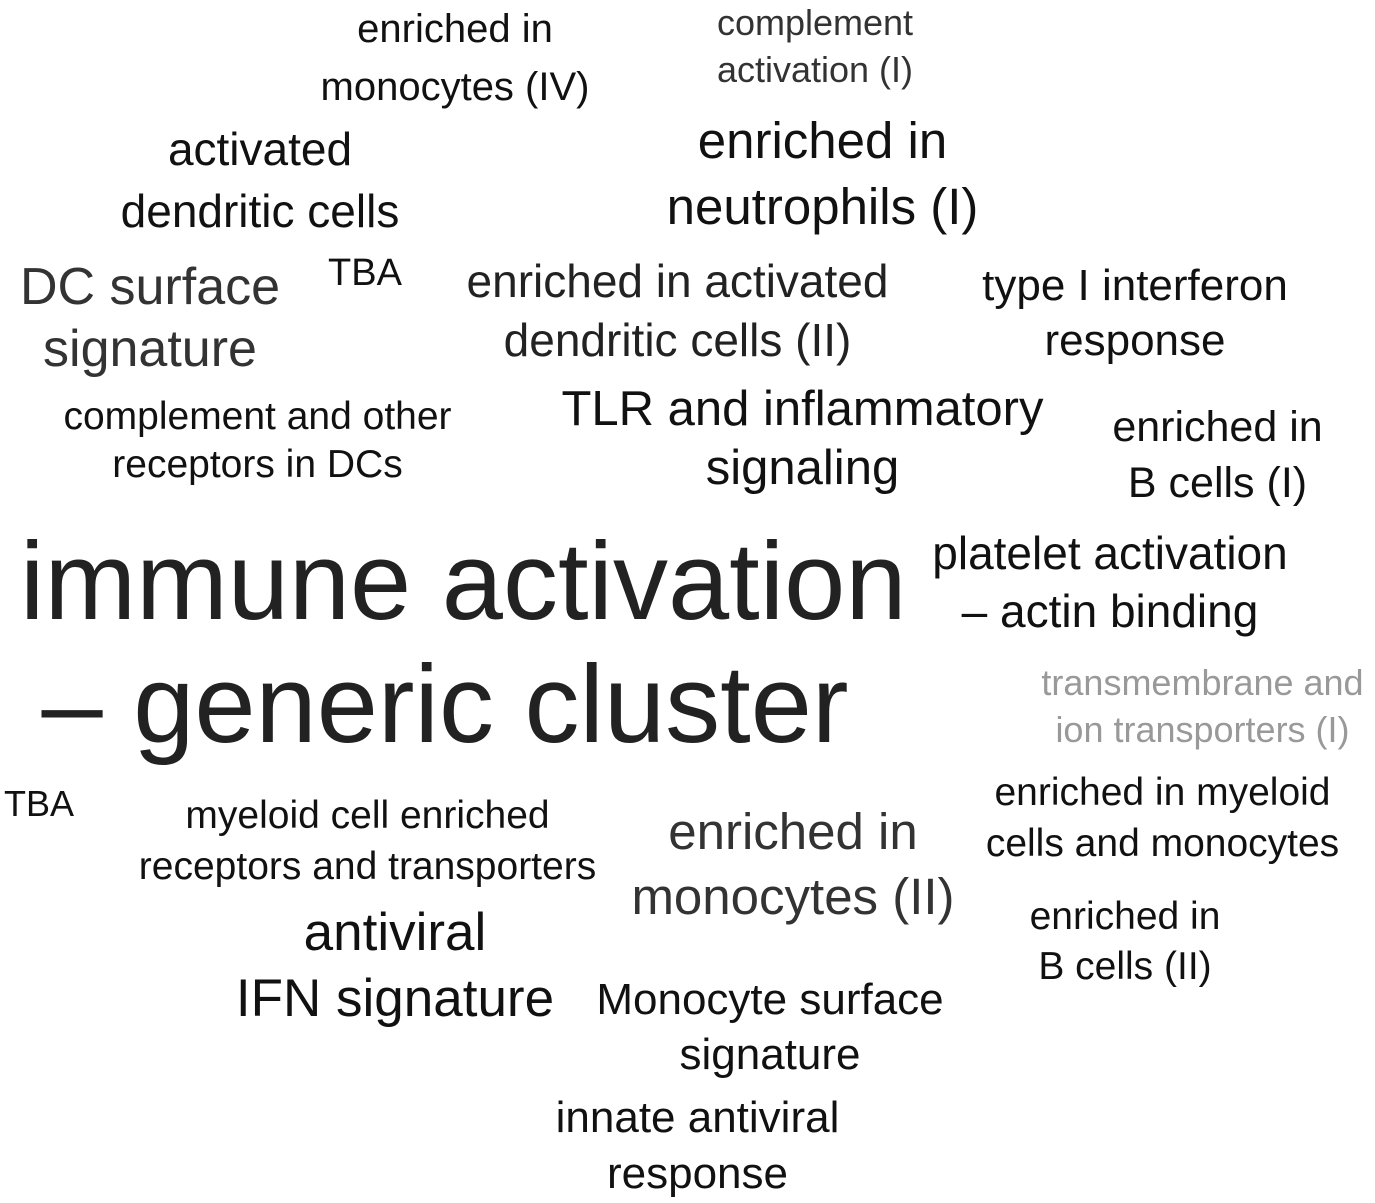 This screenshot has height=1203, width=1375. I want to click on term-enriched-in-monocytes-ii: enriched in monocytes (II), so click(793, 865).